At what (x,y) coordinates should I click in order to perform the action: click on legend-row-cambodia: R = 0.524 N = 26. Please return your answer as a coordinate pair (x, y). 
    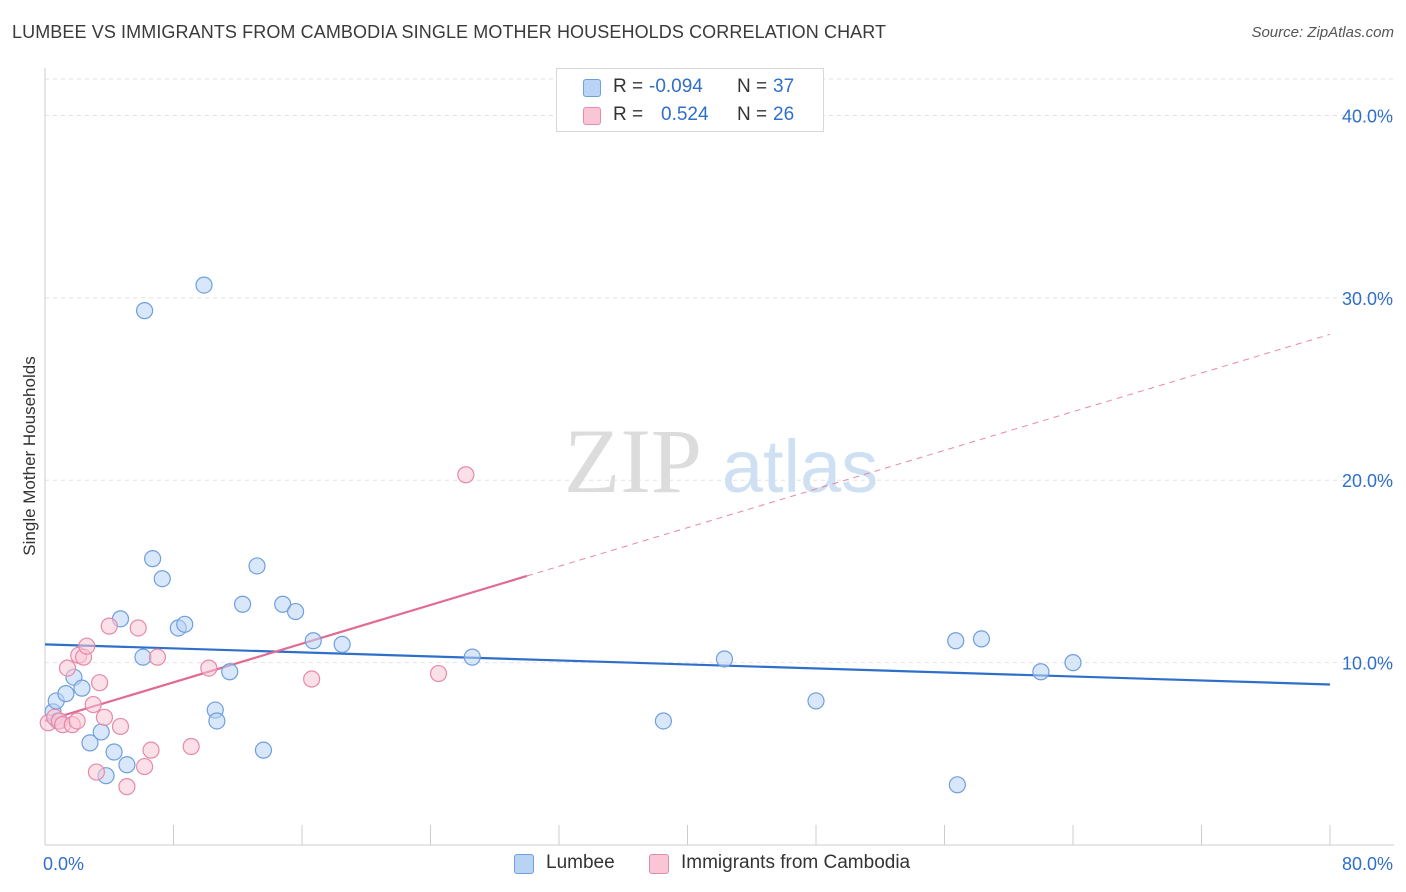
    Looking at the image, I should click on (690, 115).